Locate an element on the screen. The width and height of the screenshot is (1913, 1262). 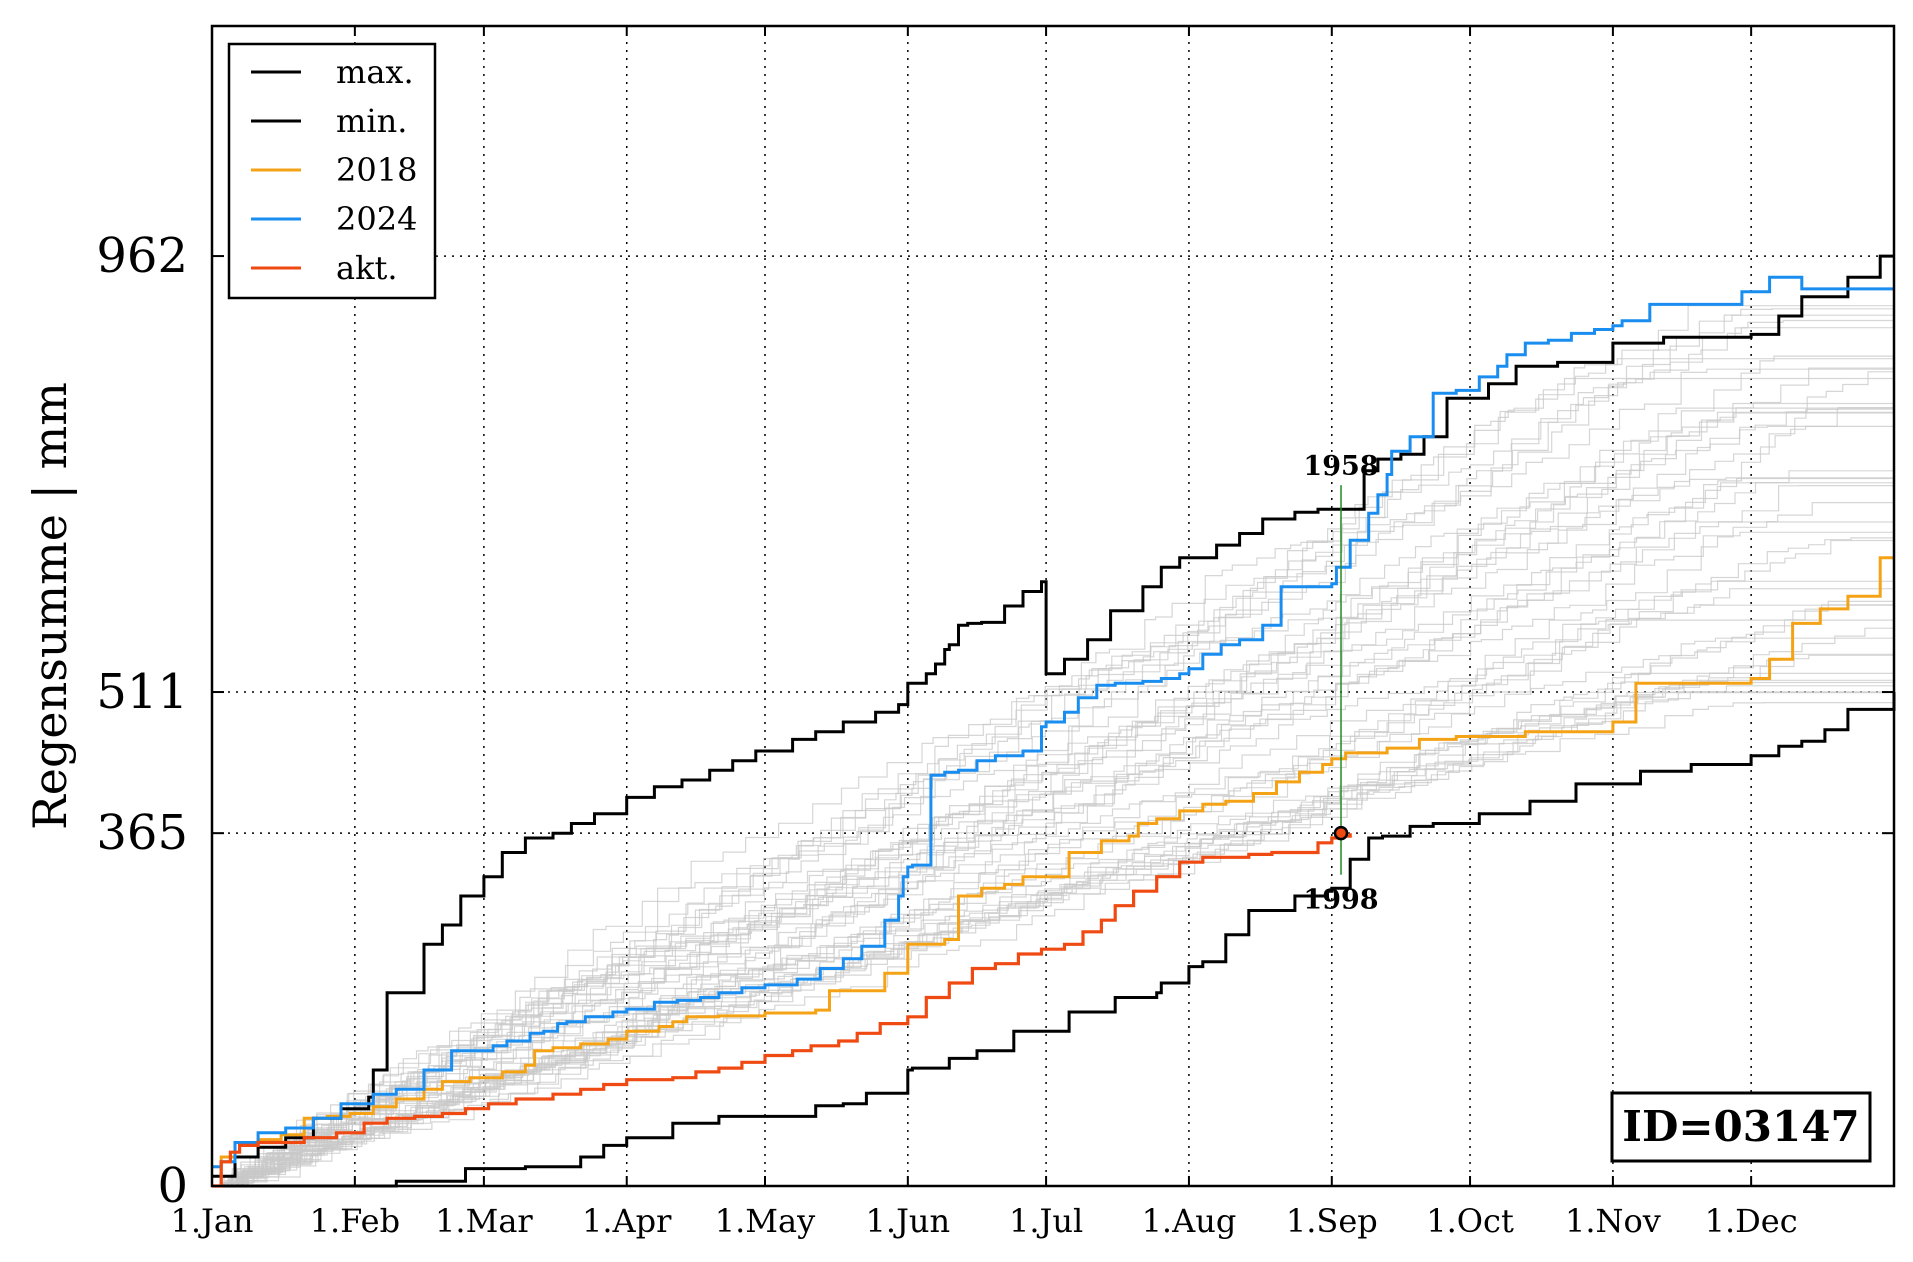
legend: max. min. 2018 2024 akt. is located at coordinates (332, 171).